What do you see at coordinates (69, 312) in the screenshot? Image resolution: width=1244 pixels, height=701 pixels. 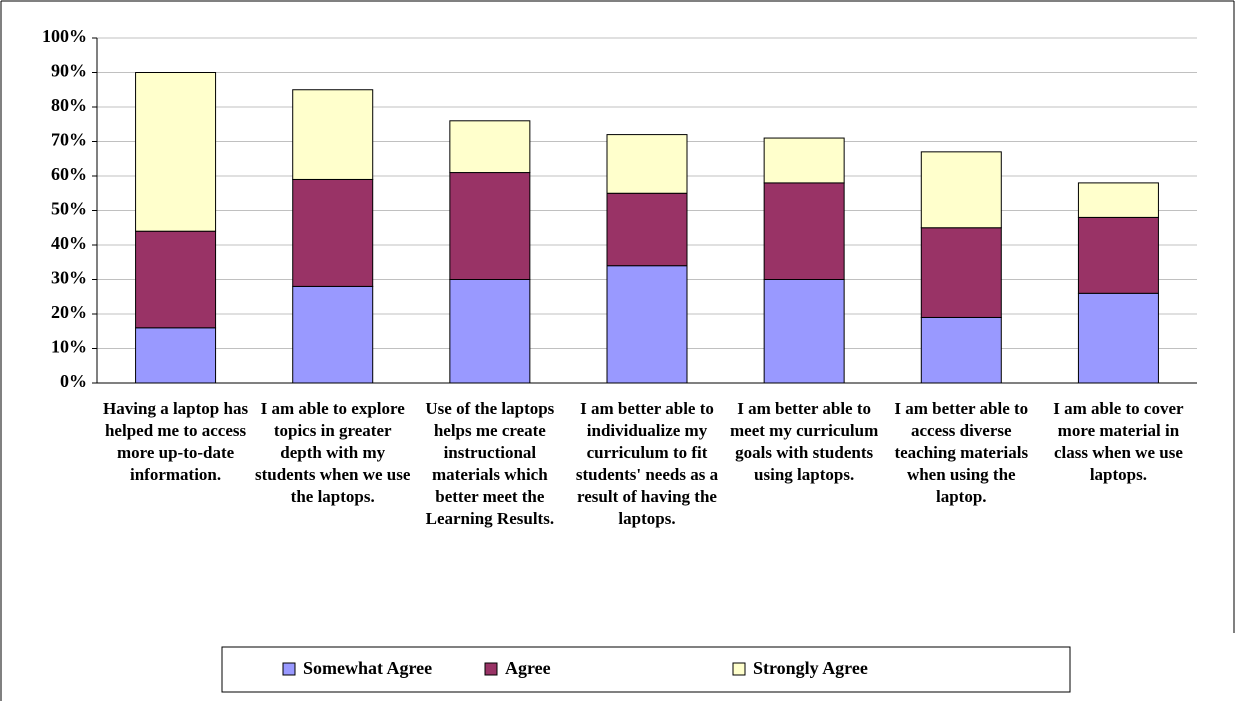 I see `y-tick-label: 20%` at bounding box center [69, 312].